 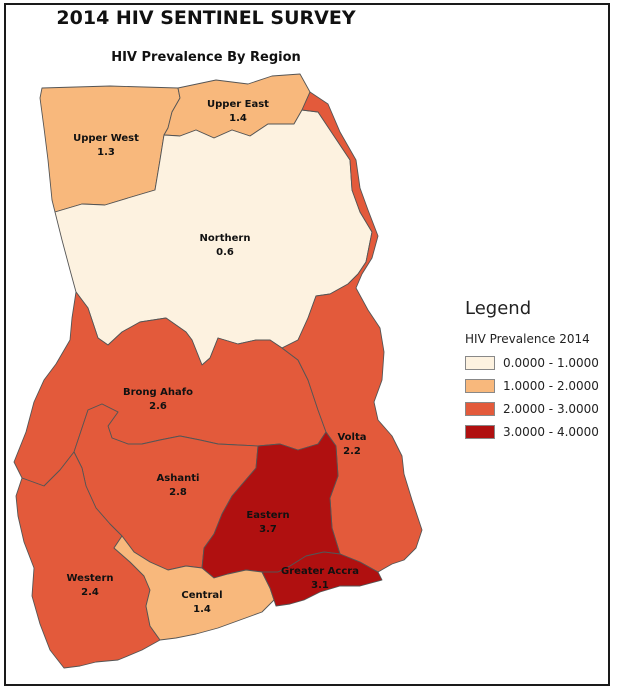 I want to click on region-value-central: 1.4, so click(x=202, y=609).